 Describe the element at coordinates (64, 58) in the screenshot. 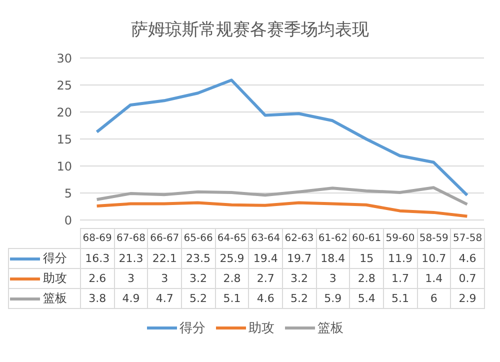

I see `y-tick-label: 30` at that location.